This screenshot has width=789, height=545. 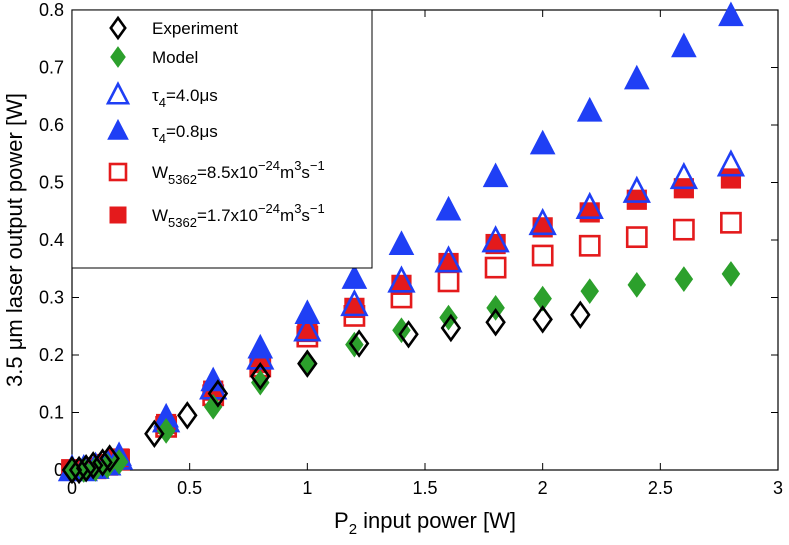 What do you see at coordinates (307, 488) in the screenshot?
I see `x-tick-label: 1` at bounding box center [307, 488].